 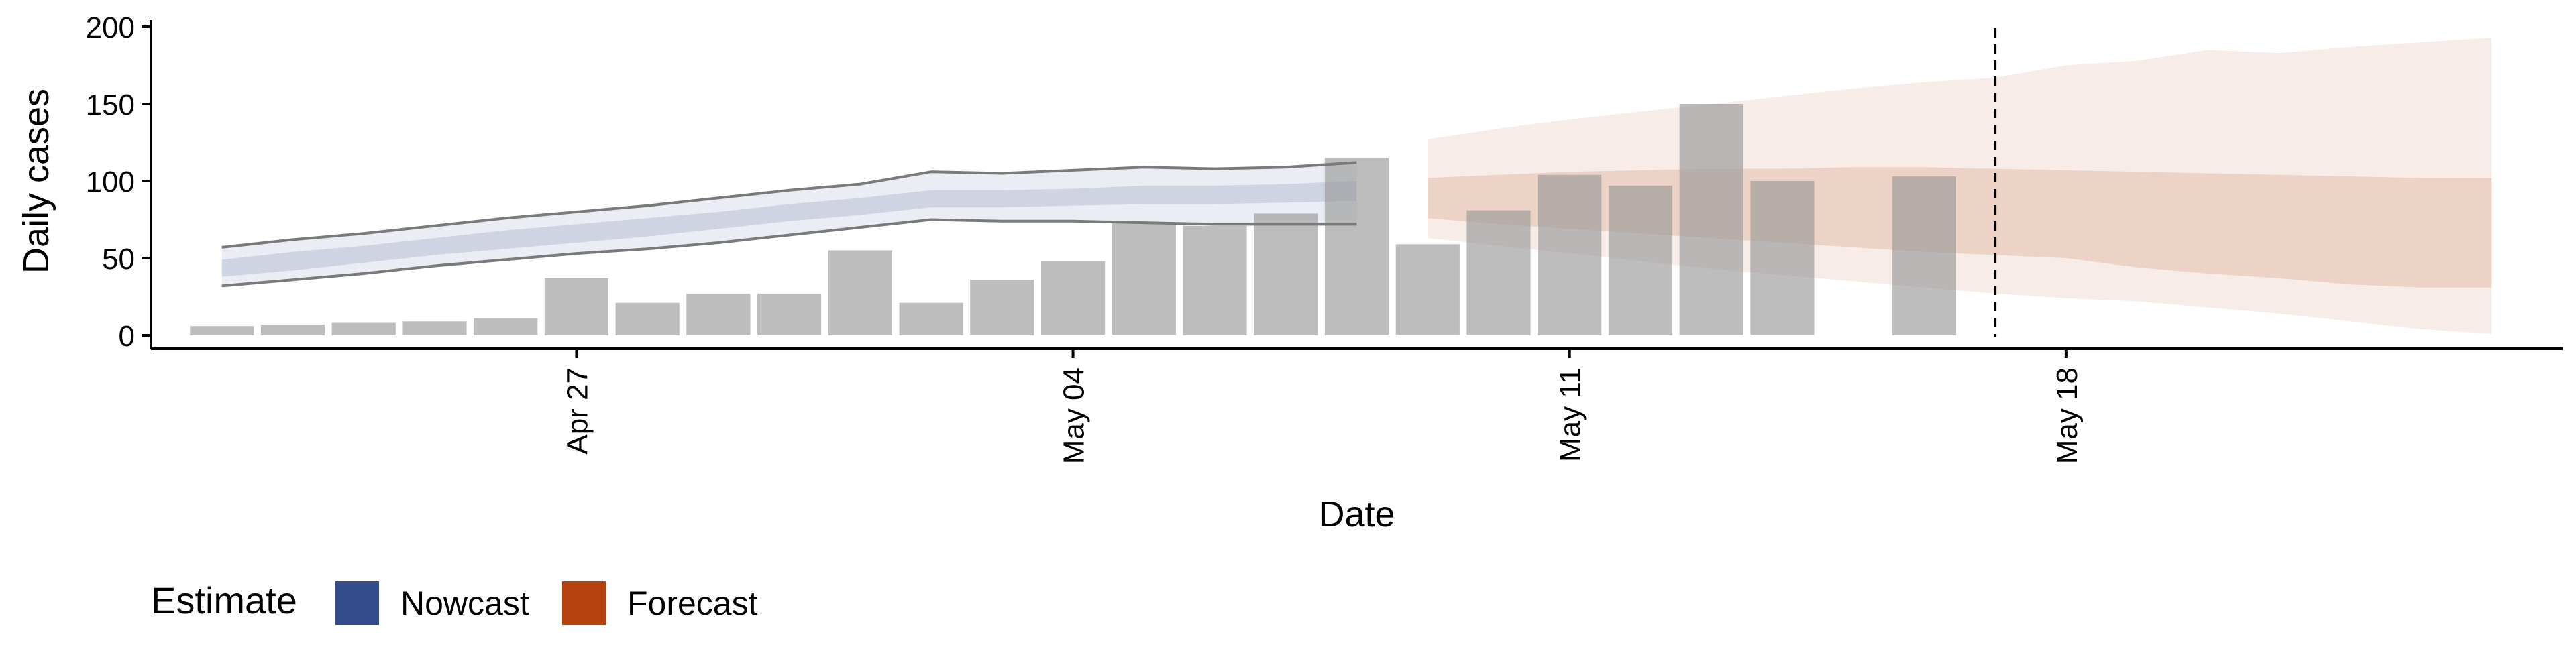 I want to click on x-tick-label: Apr 27, so click(x=577, y=411).